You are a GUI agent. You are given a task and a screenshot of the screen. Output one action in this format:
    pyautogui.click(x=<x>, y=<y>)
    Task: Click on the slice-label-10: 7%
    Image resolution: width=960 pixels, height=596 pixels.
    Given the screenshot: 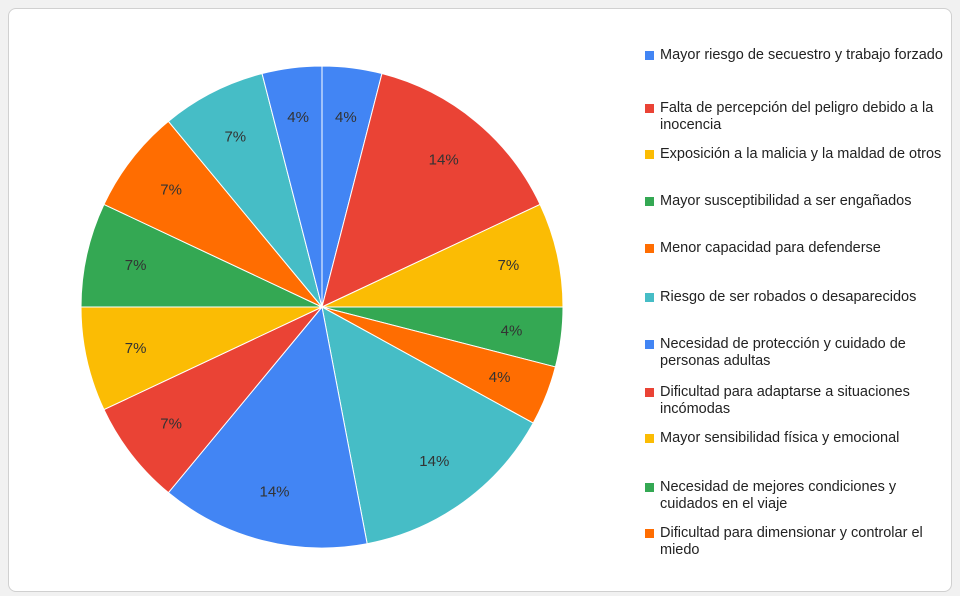 What is the action you would take?
    pyautogui.click(x=136, y=265)
    